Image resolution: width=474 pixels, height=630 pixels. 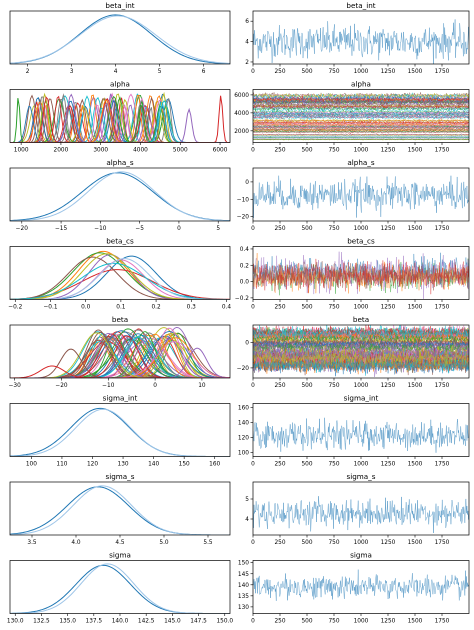 I want to click on density-panel-1: beta_int 2 3 4 5 6, so click(x=120, y=38).